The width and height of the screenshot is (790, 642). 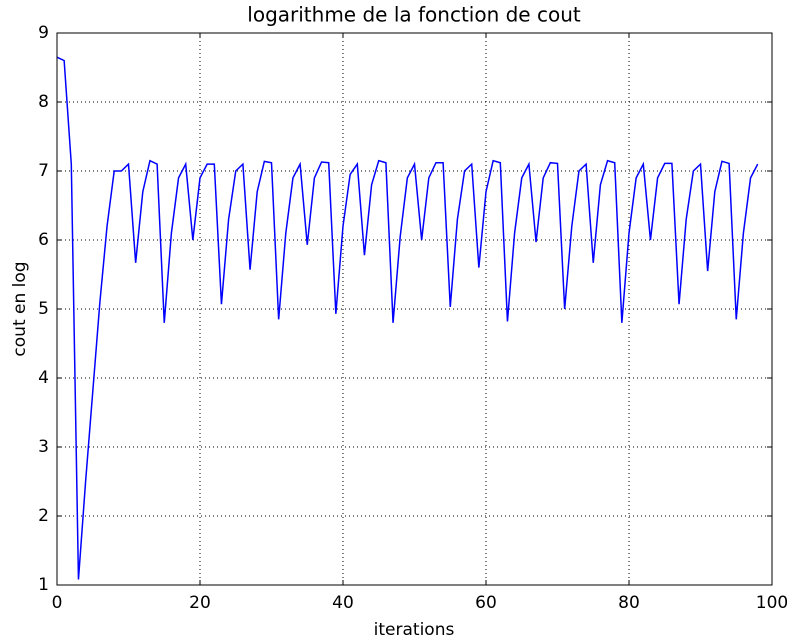 What do you see at coordinates (43, 378) in the screenshot?
I see `y-tick-label: 4` at bounding box center [43, 378].